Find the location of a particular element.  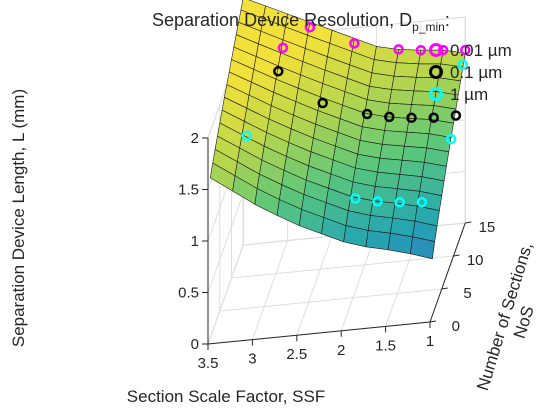

y-axis-label: Number of Sections,NoS is located at coordinates (511, 319).